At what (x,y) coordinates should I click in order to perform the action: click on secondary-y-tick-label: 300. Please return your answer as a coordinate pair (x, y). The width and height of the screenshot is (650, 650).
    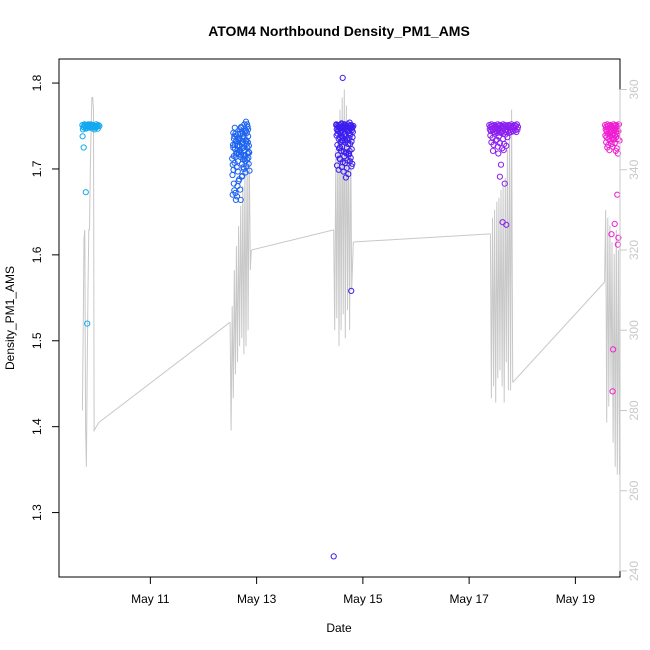
    Looking at the image, I should click on (634, 330).